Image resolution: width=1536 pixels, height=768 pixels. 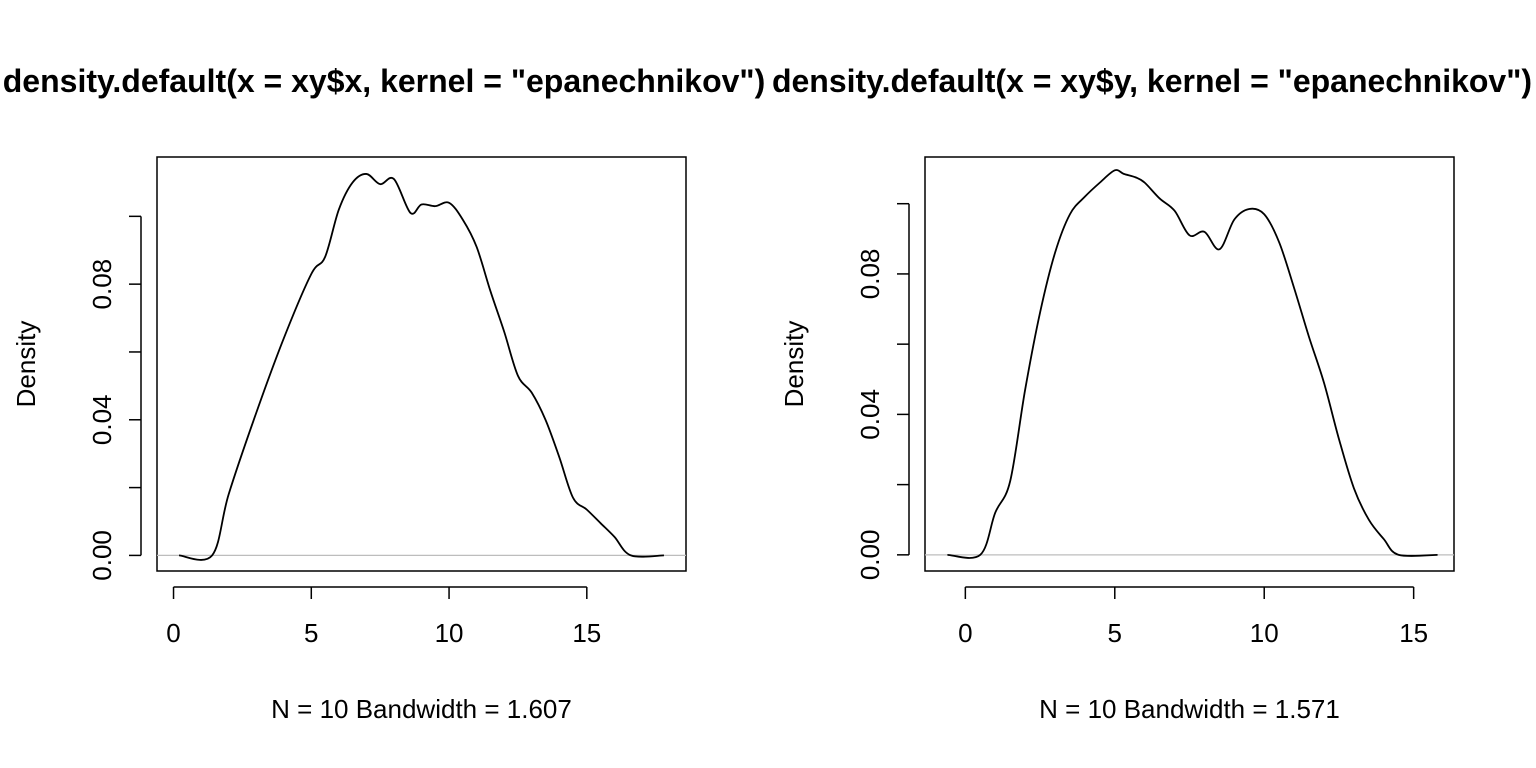 I want to click on x-axis-label: N = 10 Bandwidth = 1.607, so click(x=421, y=709).